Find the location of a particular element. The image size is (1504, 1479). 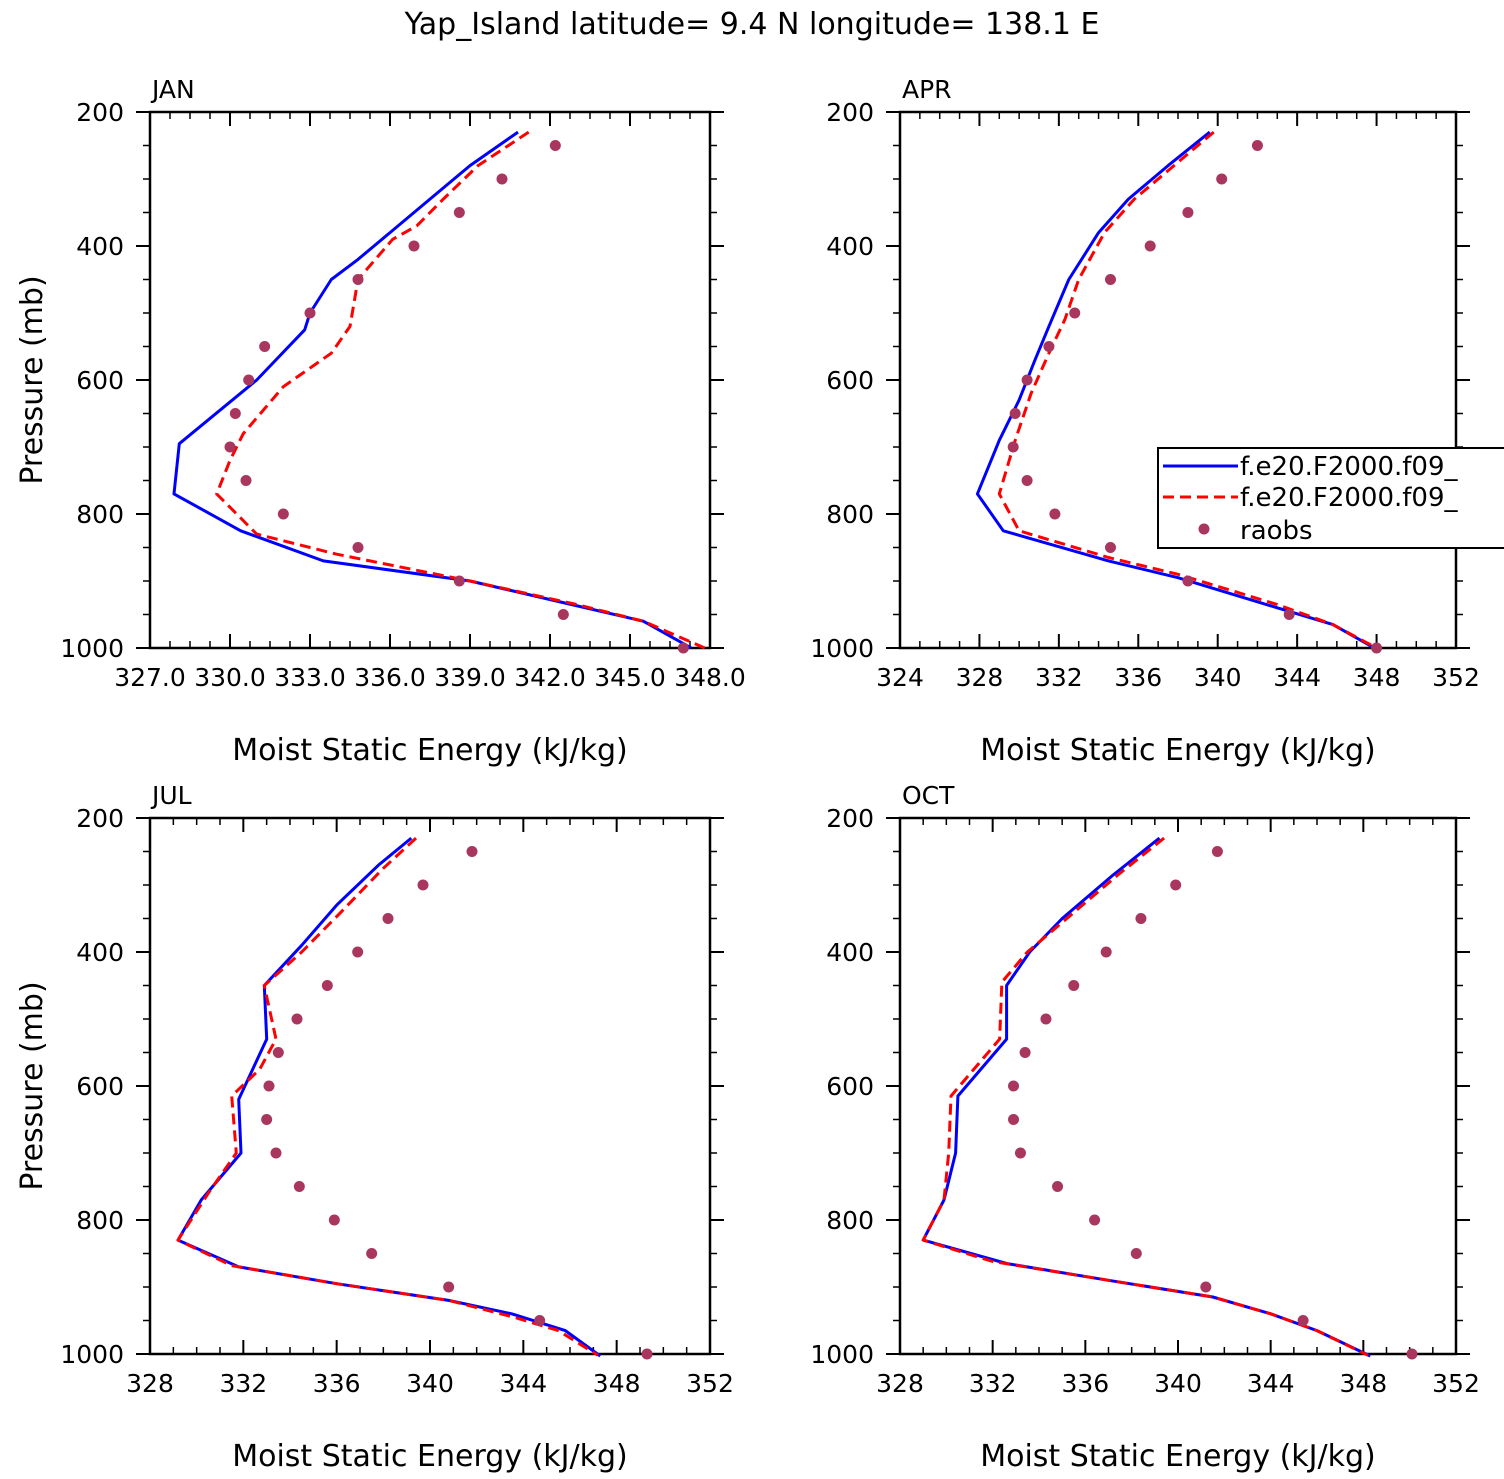

x-tick-label: 324 is located at coordinates (900, 677).